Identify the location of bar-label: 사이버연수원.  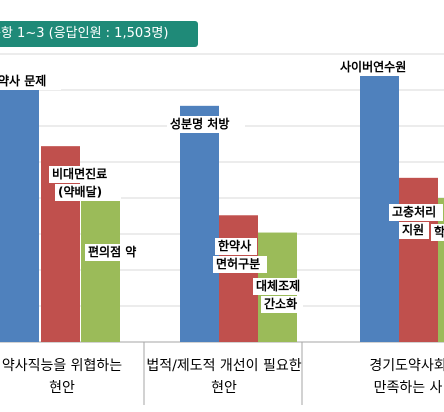
(373, 66).